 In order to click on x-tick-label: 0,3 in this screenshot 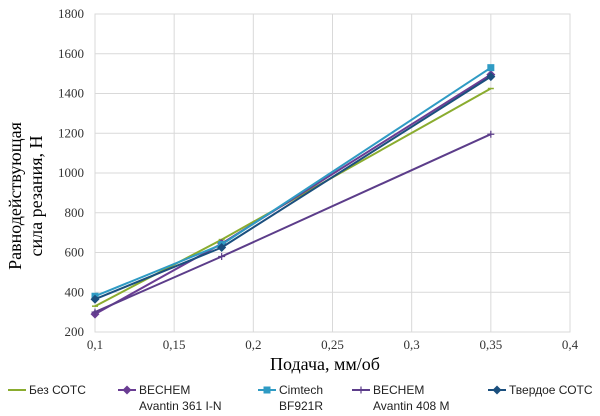, I will do `click(412, 344)`.